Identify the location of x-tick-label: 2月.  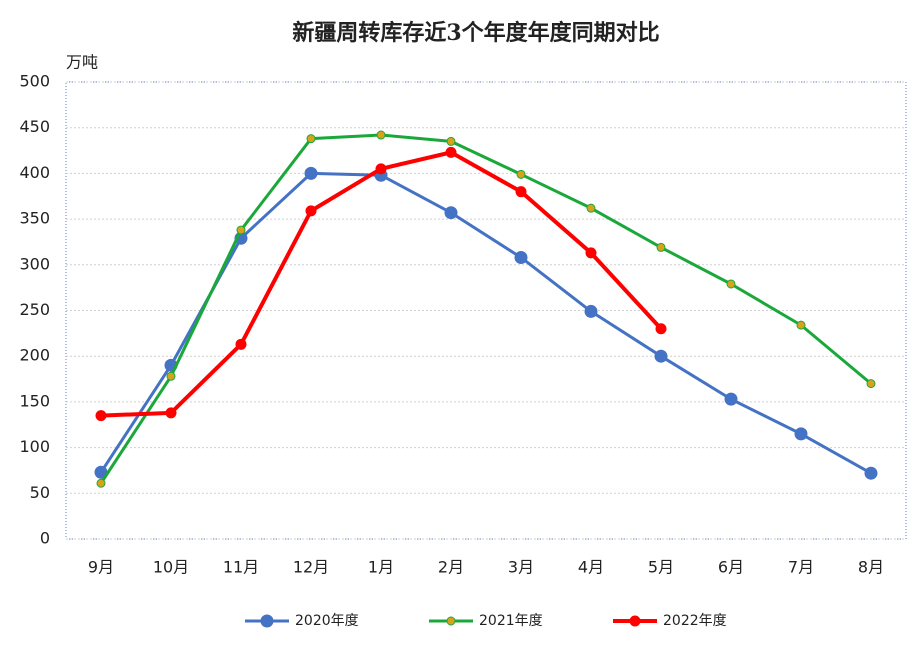
(451, 567).